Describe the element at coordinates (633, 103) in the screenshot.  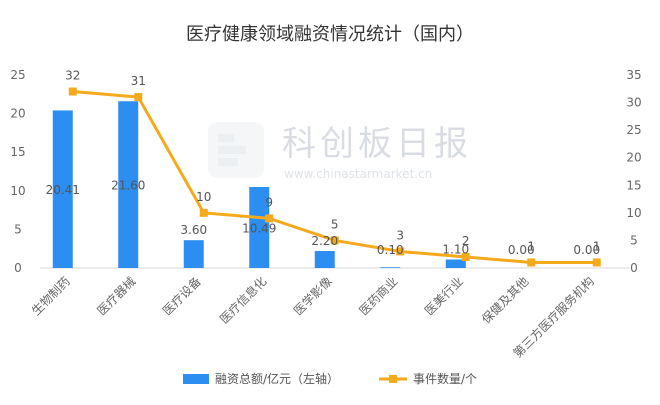
I see `right-axis-tick-label: 30` at that location.